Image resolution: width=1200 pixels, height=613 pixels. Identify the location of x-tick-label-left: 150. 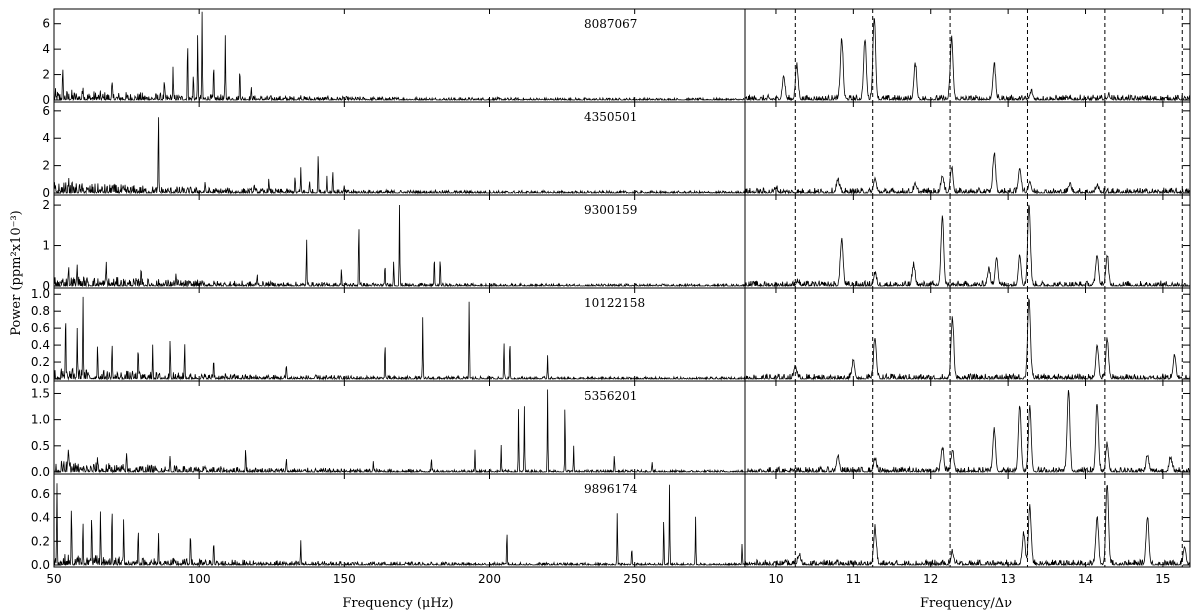
(344, 579).